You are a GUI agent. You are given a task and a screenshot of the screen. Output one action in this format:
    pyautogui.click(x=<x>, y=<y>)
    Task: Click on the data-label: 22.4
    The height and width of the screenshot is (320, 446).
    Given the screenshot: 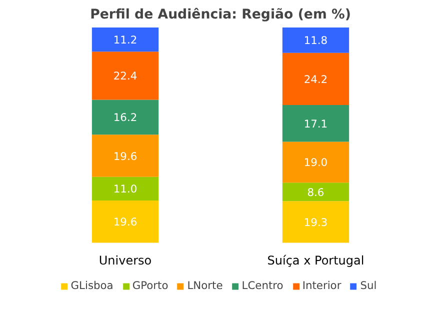 What is the action you would take?
    pyautogui.click(x=125, y=76)
    